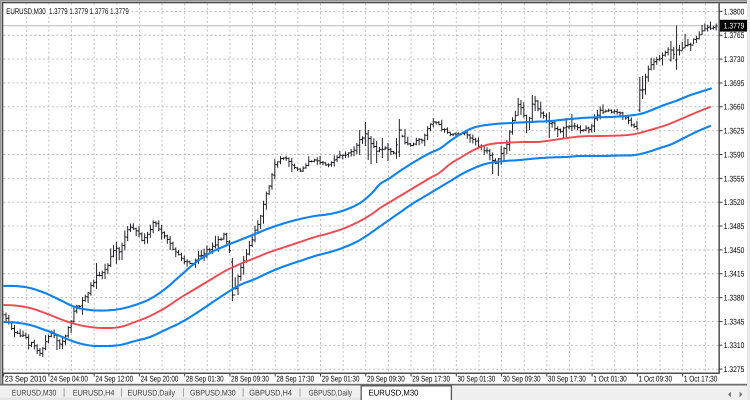  Describe the element at coordinates (734, 226) in the screenshot. I see `svg-text: 1.3485` at that location.